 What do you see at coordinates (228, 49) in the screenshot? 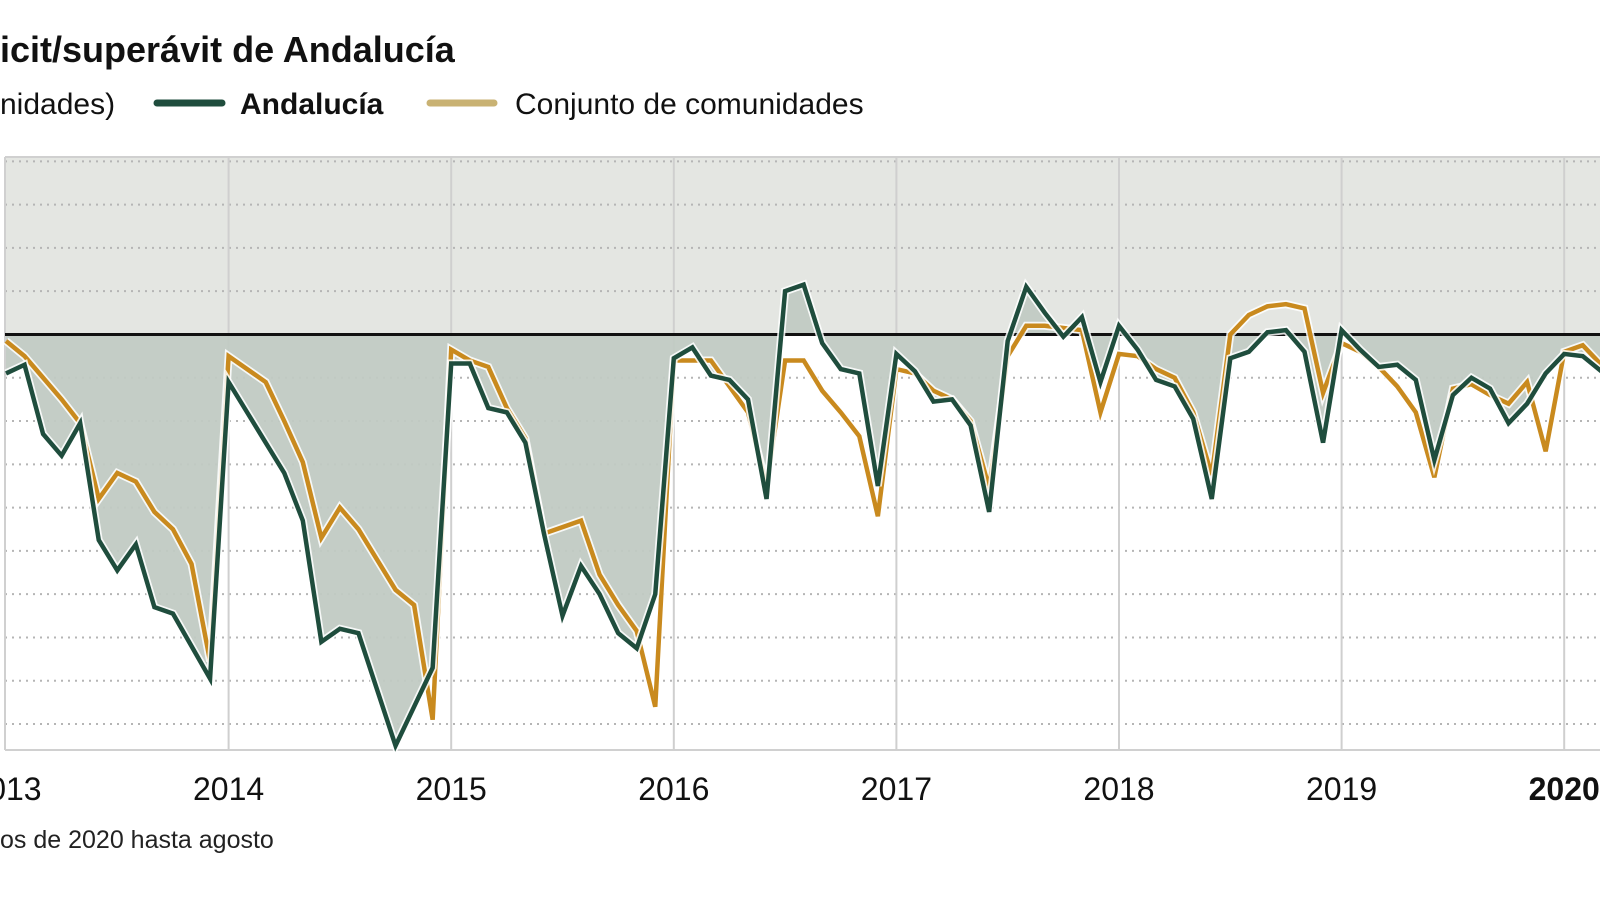
I see `chart-title: icit/superávit de Andalucía` at bounding box center [228, 49].